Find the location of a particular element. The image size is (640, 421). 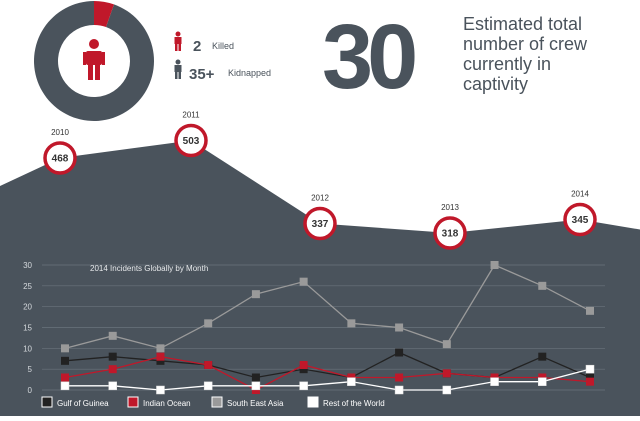

y-tick-label: 20 is located at coordinates (27, 307).